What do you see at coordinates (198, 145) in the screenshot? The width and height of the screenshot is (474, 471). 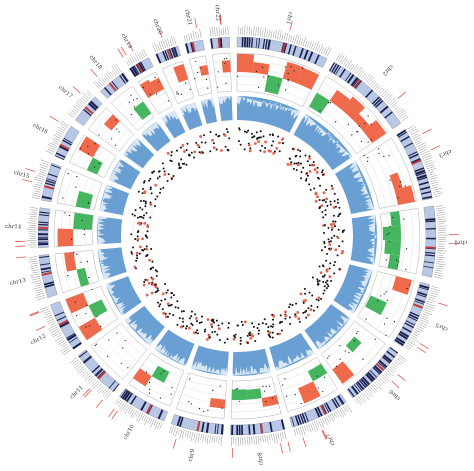 I see `variant-dot-highlight` at bounding box center [198, 145].